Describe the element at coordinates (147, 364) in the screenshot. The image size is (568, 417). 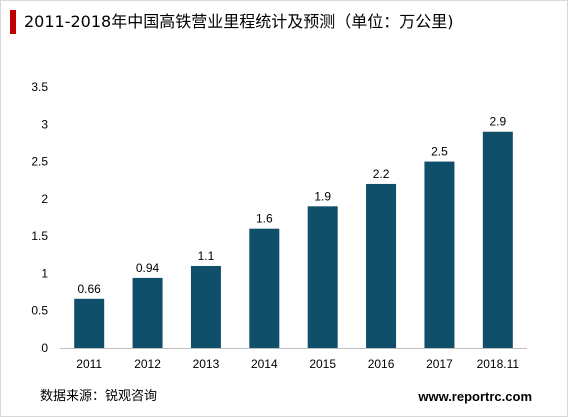
I see `x-tick-label: 2012` at that location.